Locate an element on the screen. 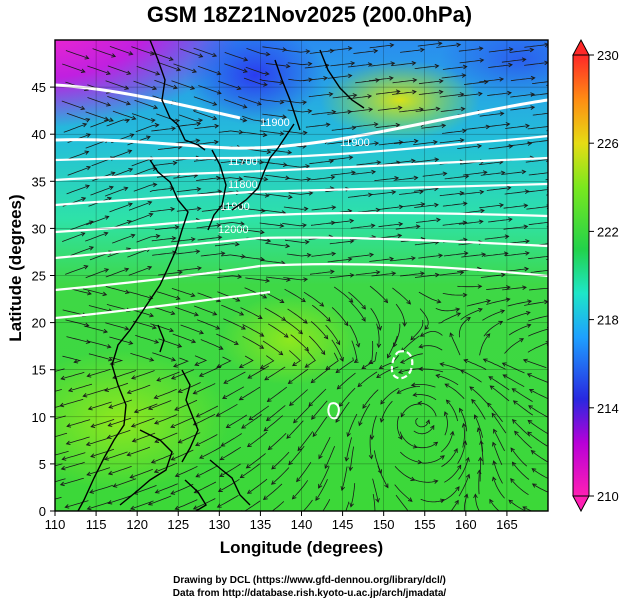  colorbar-tick-label: 214 is located at coordinates (608, 408).